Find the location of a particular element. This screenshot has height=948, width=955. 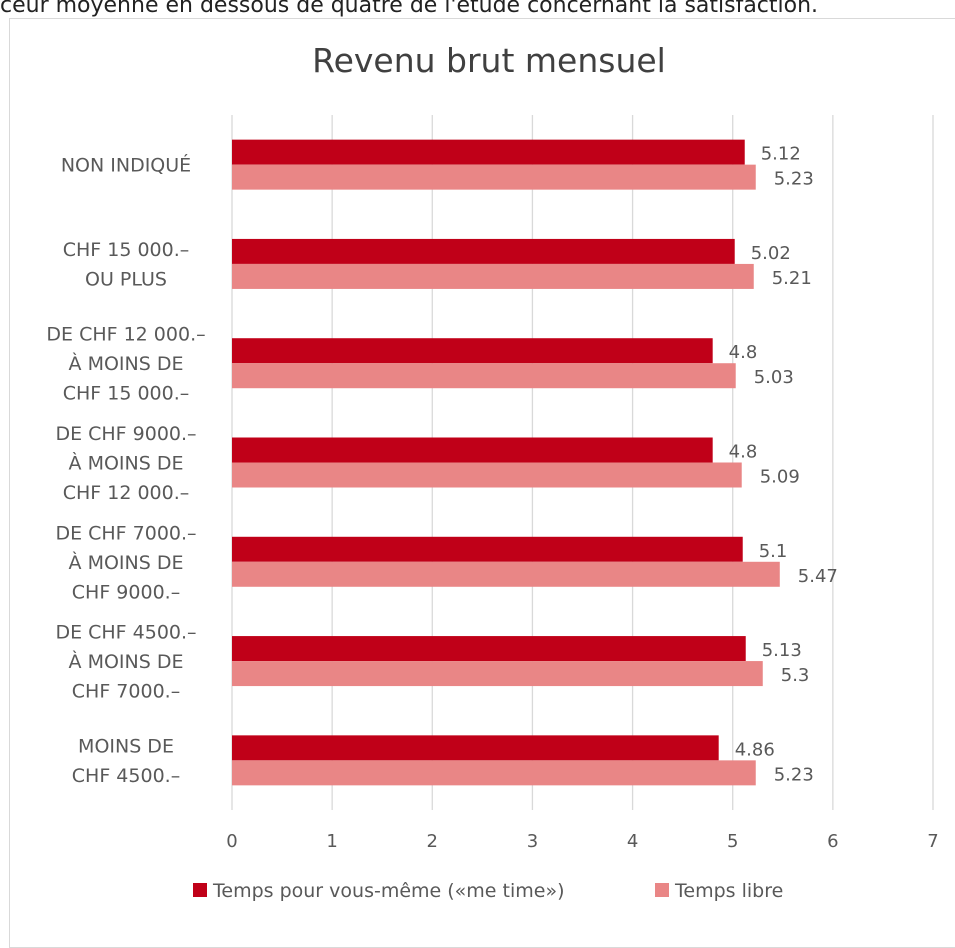

category-label-line: DE CHF 4500.– is located at coordinates (125, 633).